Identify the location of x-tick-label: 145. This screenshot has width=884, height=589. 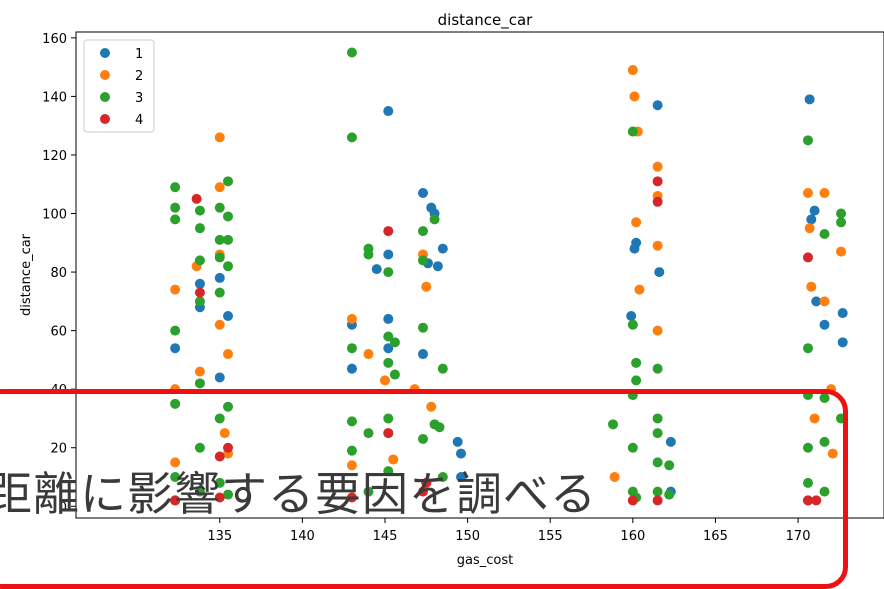
(385, 536).